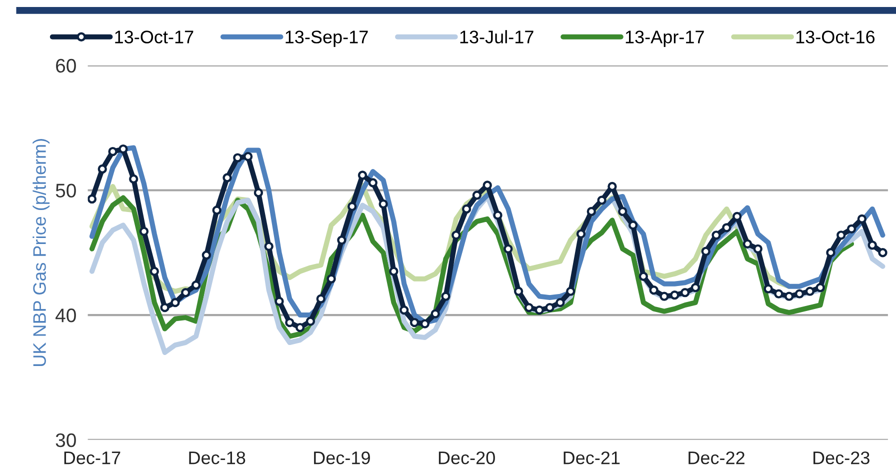 This screenshot has width=896, height=474. What do you see at coordinates (835, 37) in the screenshot?
I see `legend-label: 13-Oct-16` at bounding box center [835, 37].